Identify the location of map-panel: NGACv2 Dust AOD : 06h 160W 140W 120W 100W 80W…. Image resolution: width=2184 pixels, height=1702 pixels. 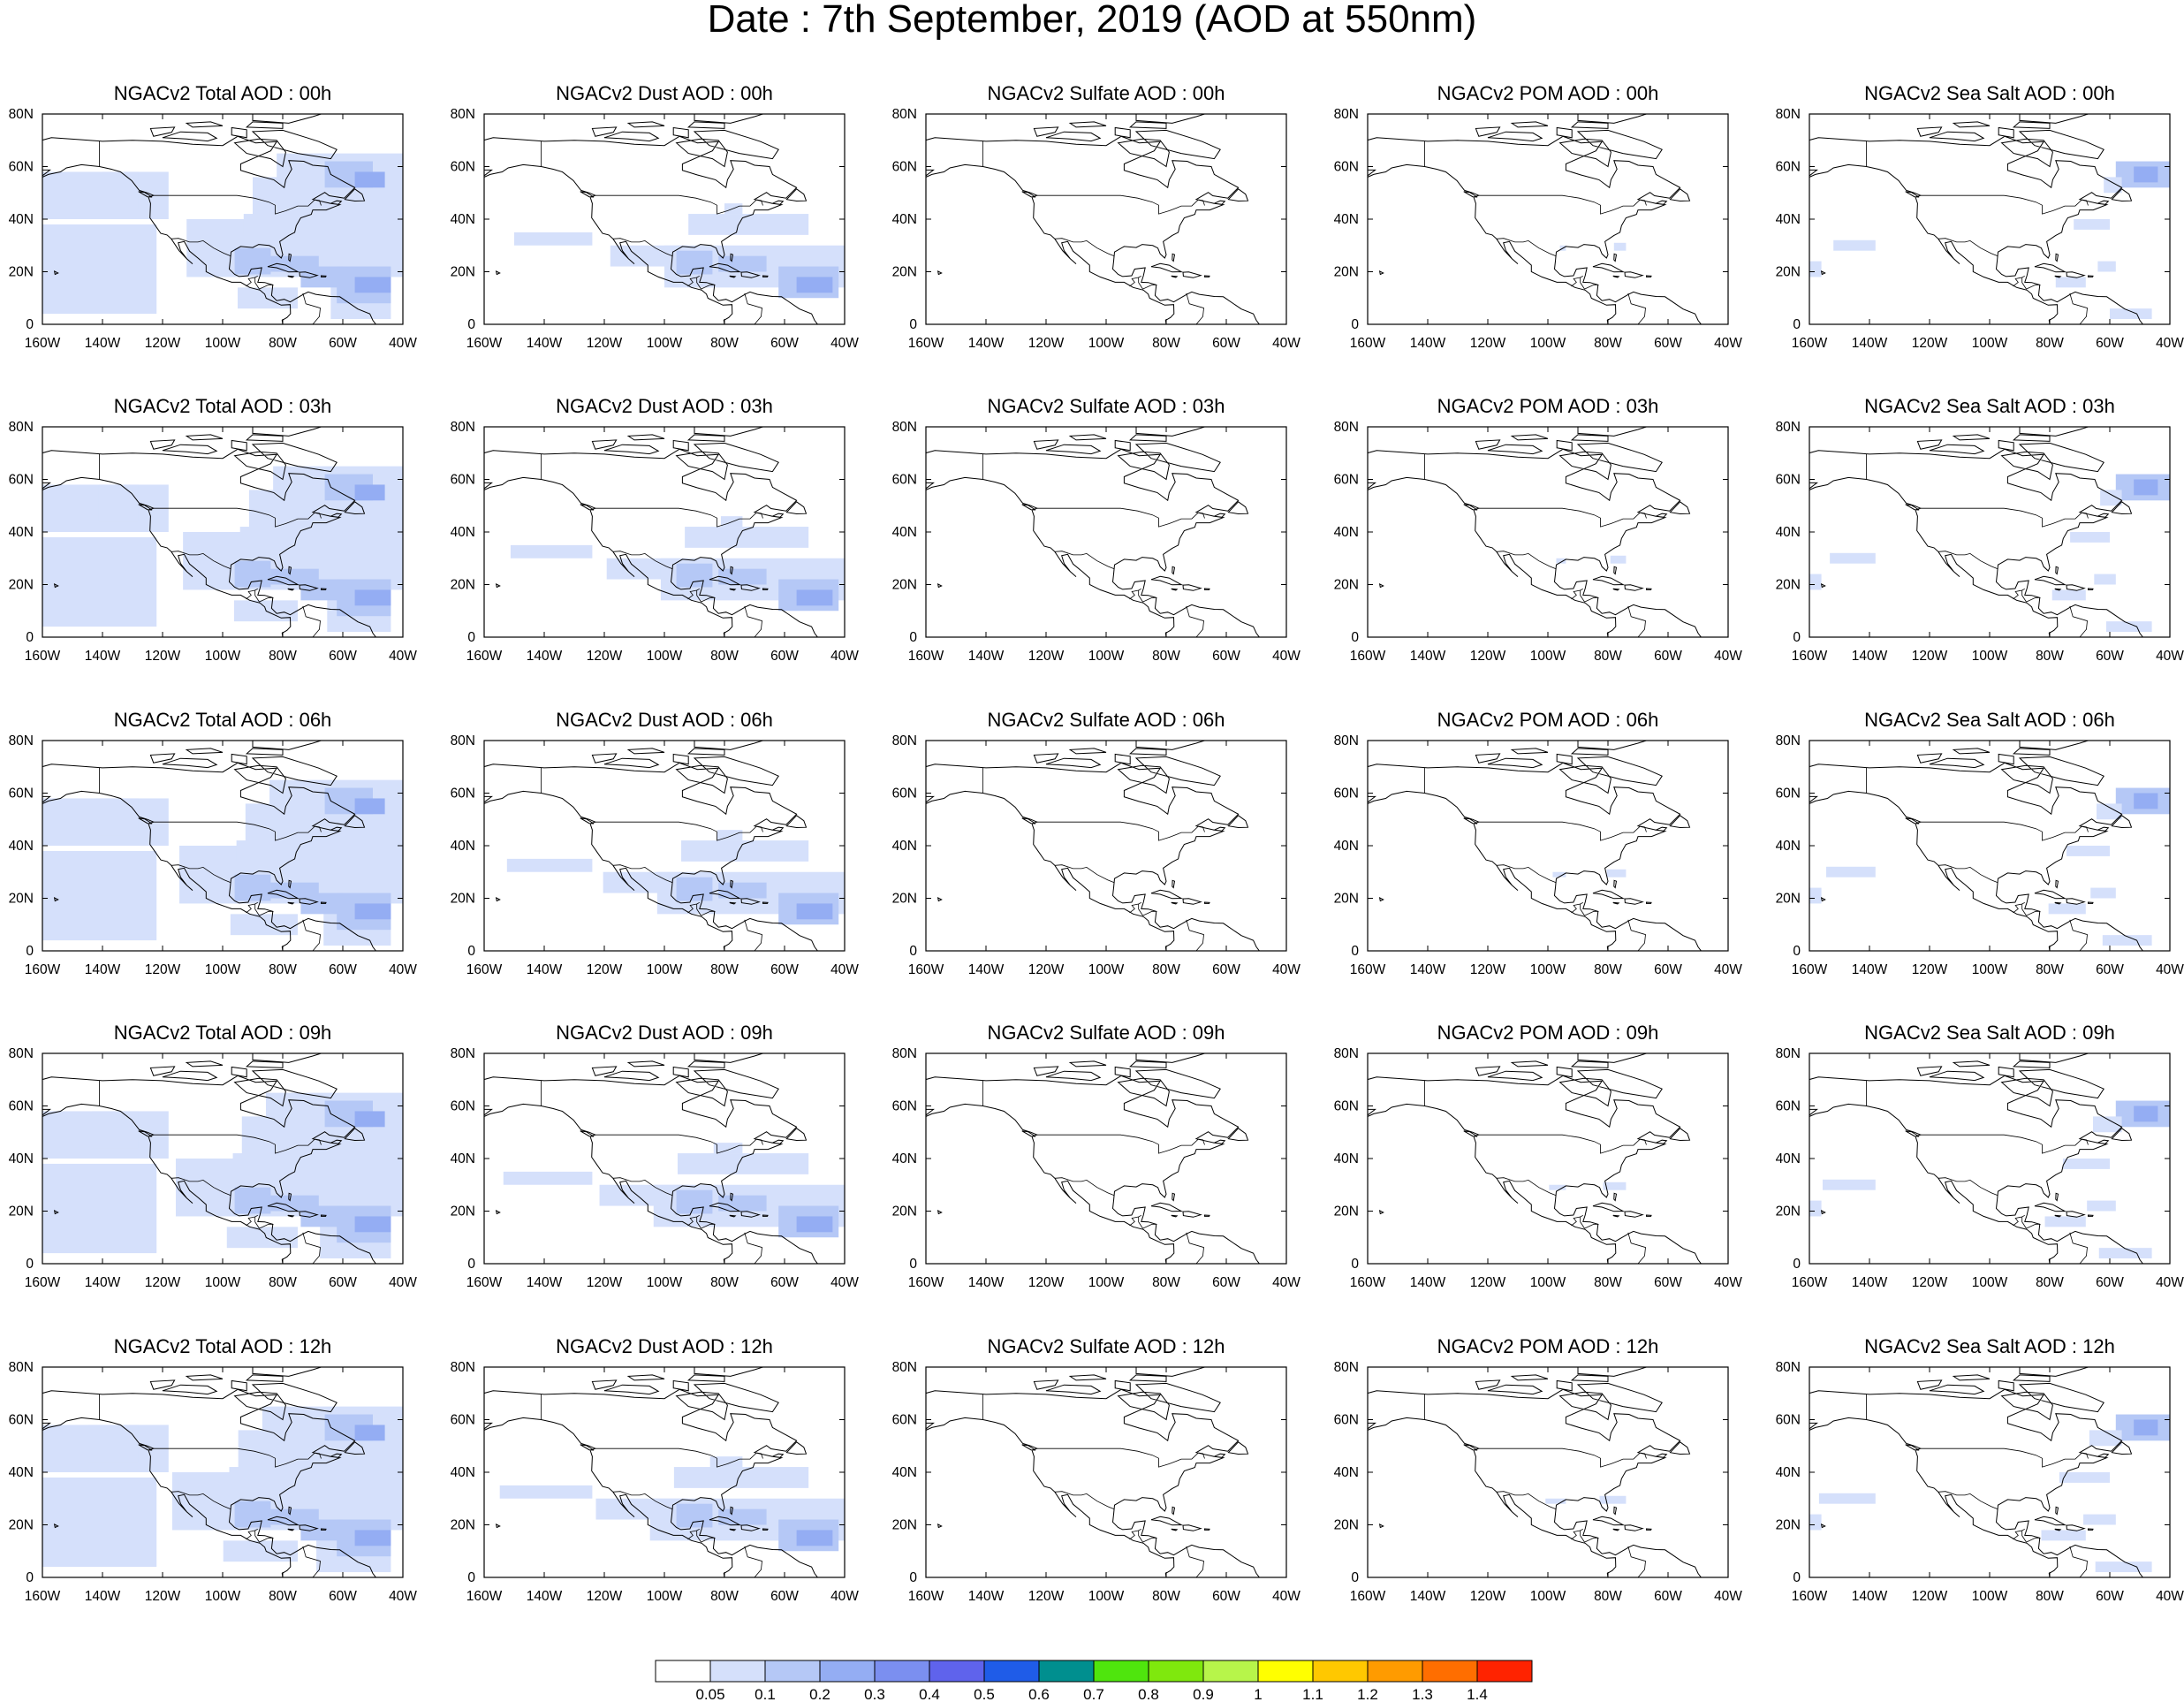
(688, 860).